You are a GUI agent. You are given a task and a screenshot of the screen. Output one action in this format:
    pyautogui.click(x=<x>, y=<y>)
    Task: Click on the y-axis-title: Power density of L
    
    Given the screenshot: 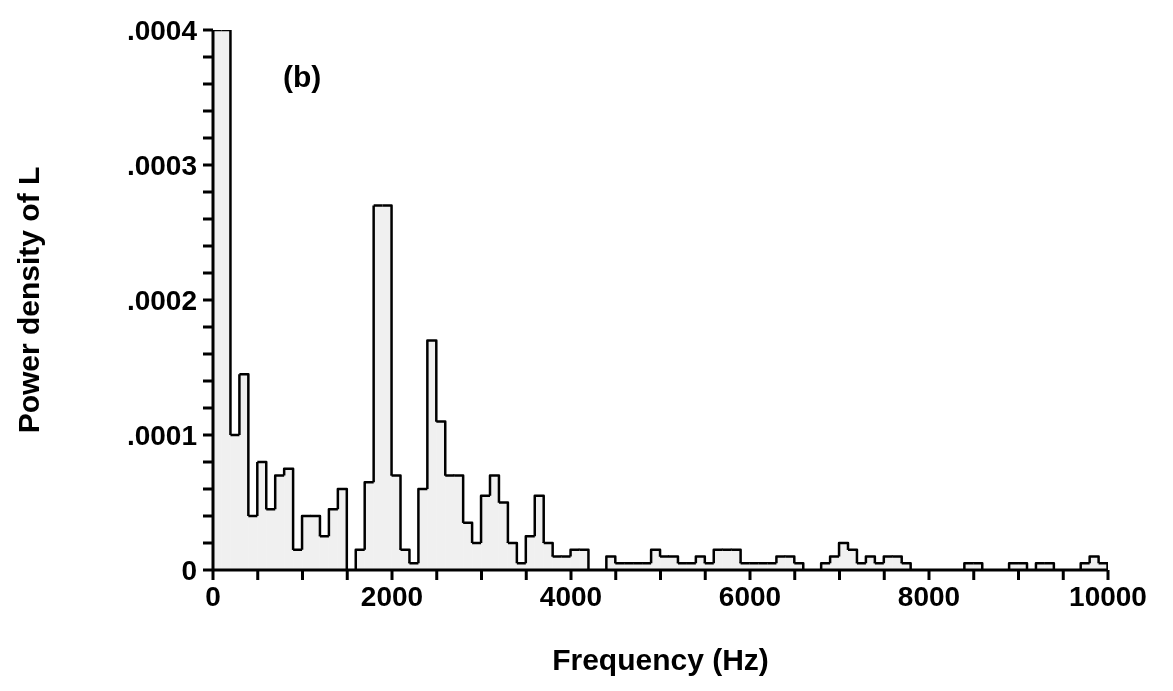 What is the action you would take?
    pyautogui.click(x=28, y=300)
    